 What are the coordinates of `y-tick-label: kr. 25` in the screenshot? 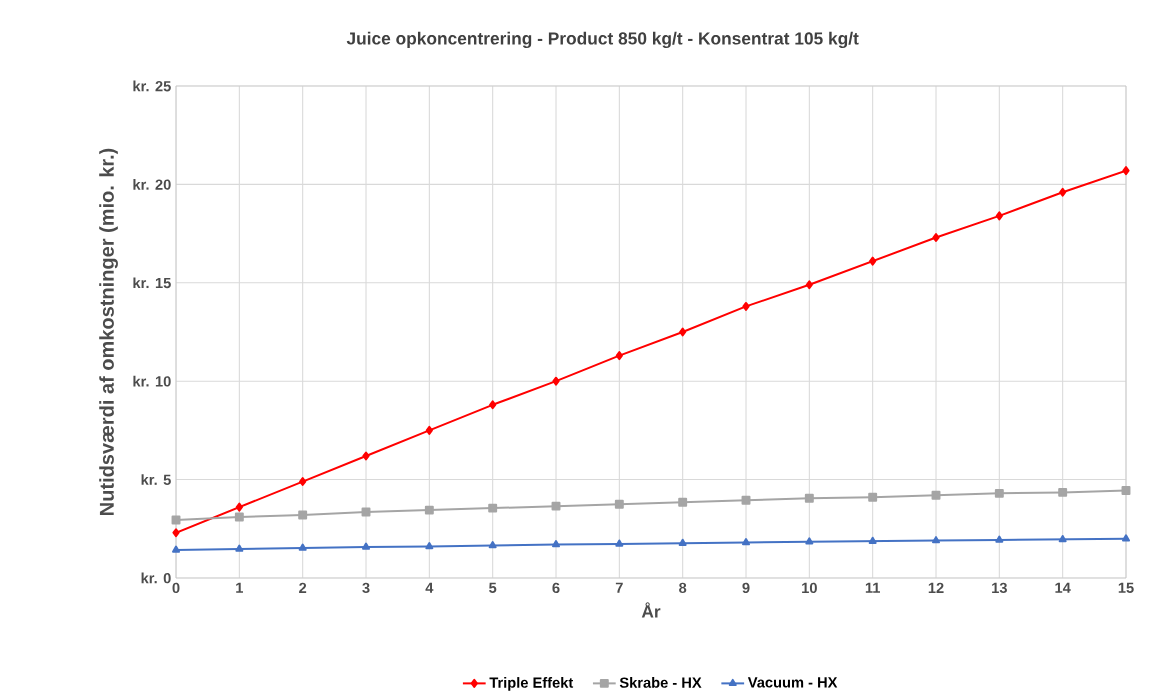 It's located at (152, 86).